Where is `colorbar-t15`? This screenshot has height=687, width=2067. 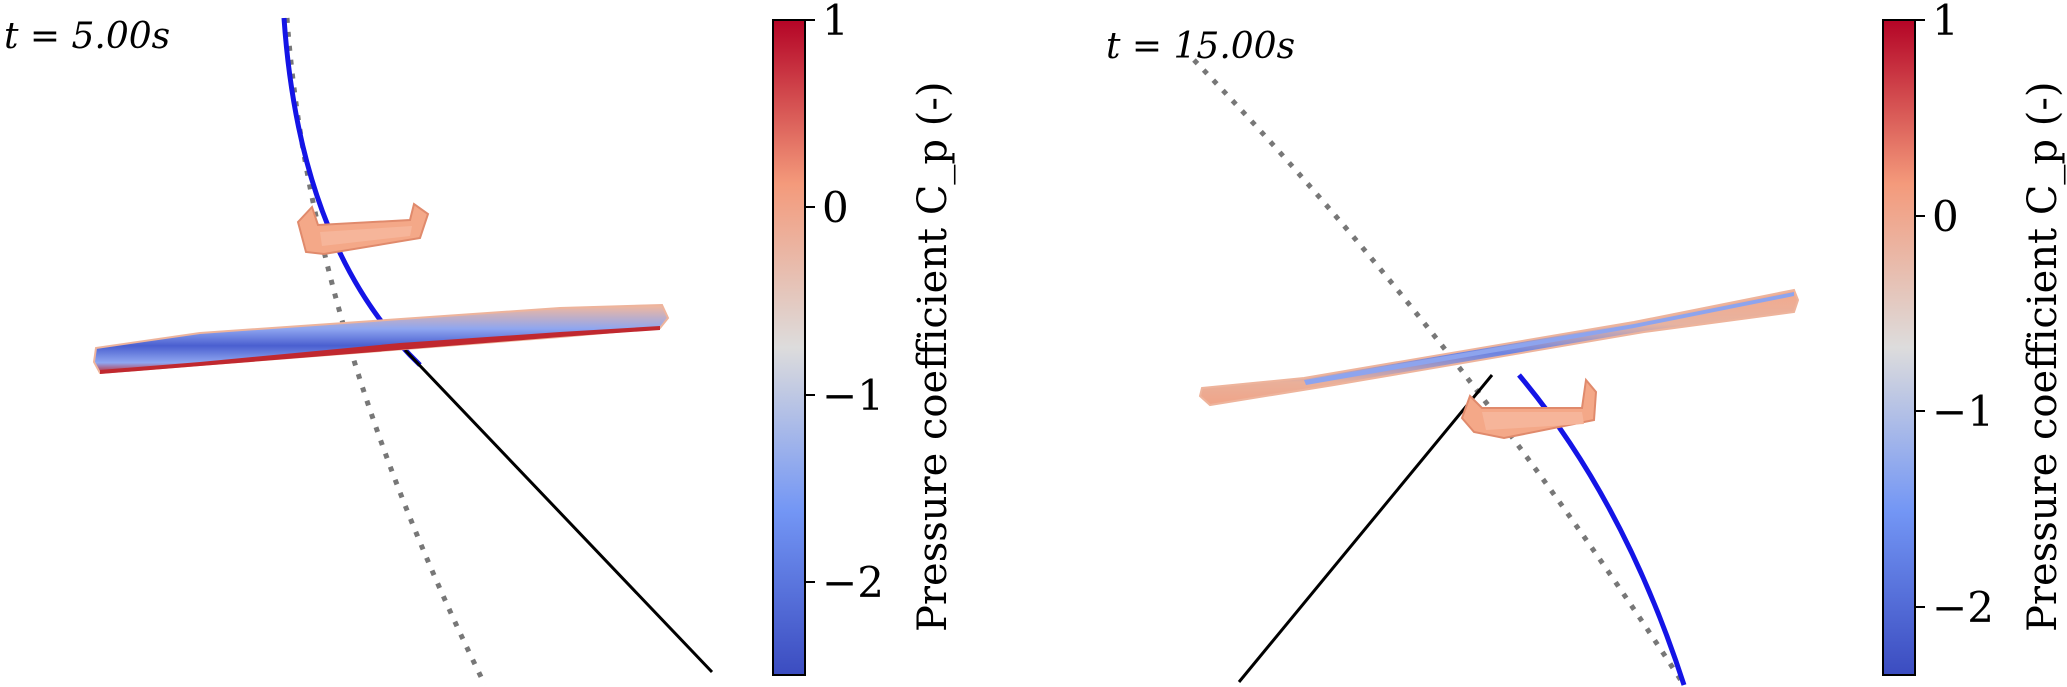
colorbar-t15 is located at coordinates (1903, 347).